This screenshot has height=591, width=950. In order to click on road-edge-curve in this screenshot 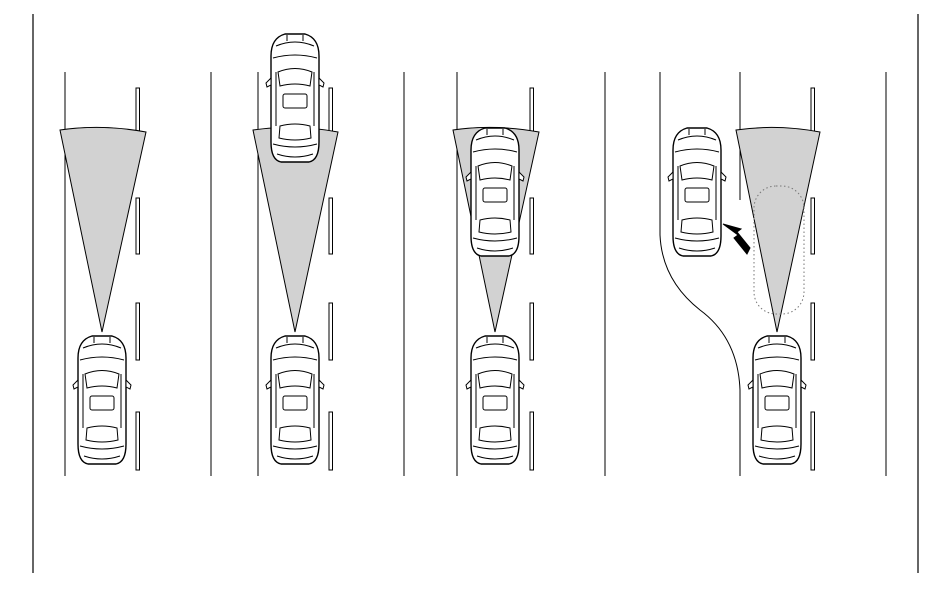, I will do `click(700, 355)`.